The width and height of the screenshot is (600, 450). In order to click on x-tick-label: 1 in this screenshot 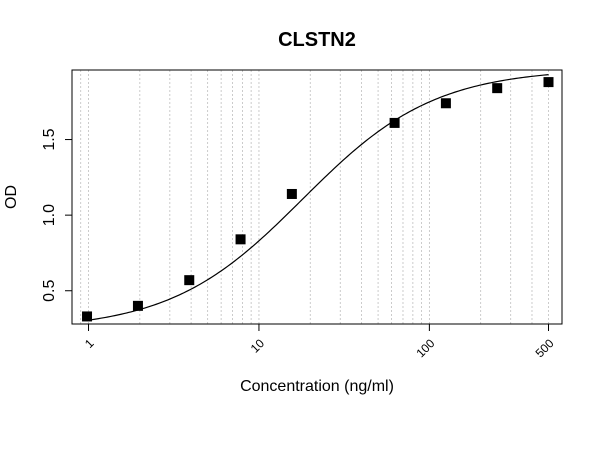, I will do `click(89, 343)`.